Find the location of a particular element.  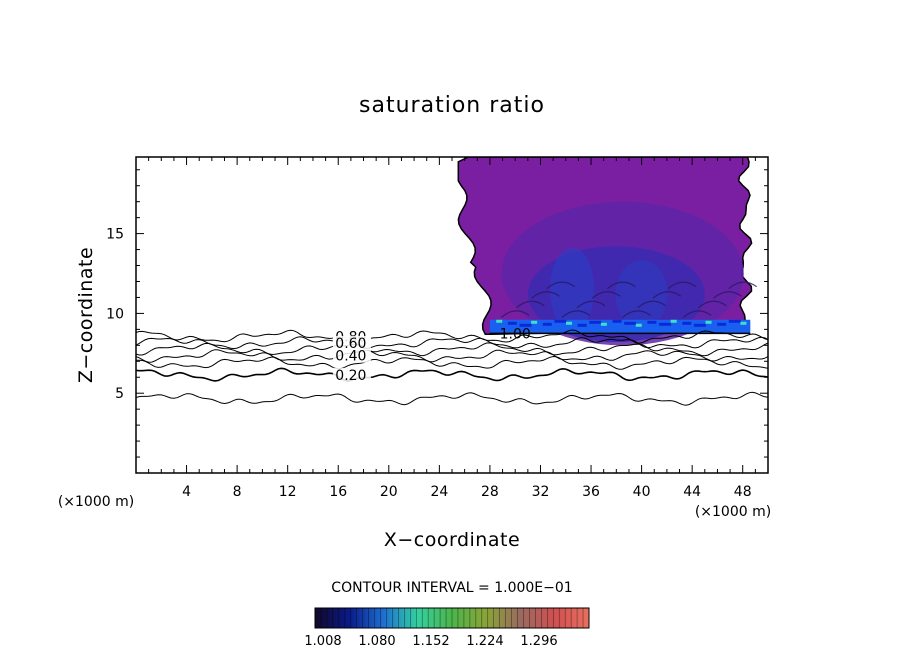

colorbar-tick-label: 1.008 is located at coordinates (322, 641).